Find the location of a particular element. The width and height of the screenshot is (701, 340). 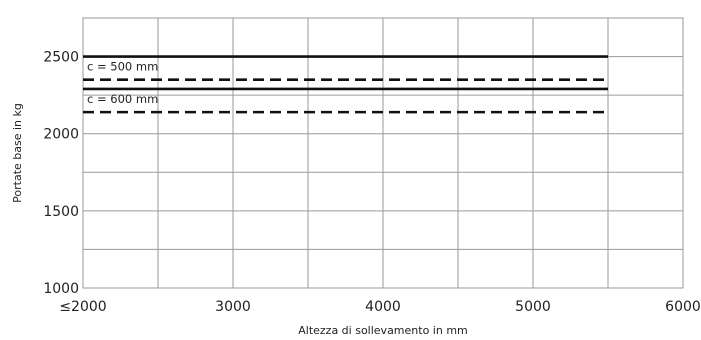

y-tick-label: 1500 is located at coordinates (61, 212).